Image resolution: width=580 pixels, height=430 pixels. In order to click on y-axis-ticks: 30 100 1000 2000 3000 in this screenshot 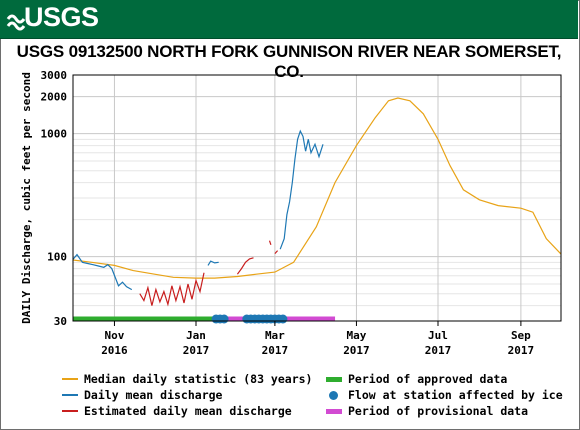, I will do `click(54, 198)`.